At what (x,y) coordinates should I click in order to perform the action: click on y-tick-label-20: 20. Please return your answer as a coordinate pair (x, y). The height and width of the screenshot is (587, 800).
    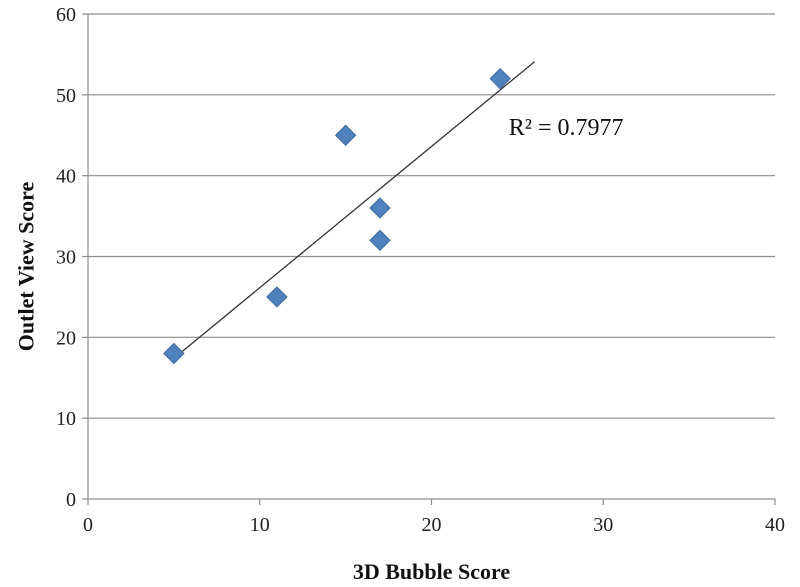
    Looking at the image, I should click on (66, 338).